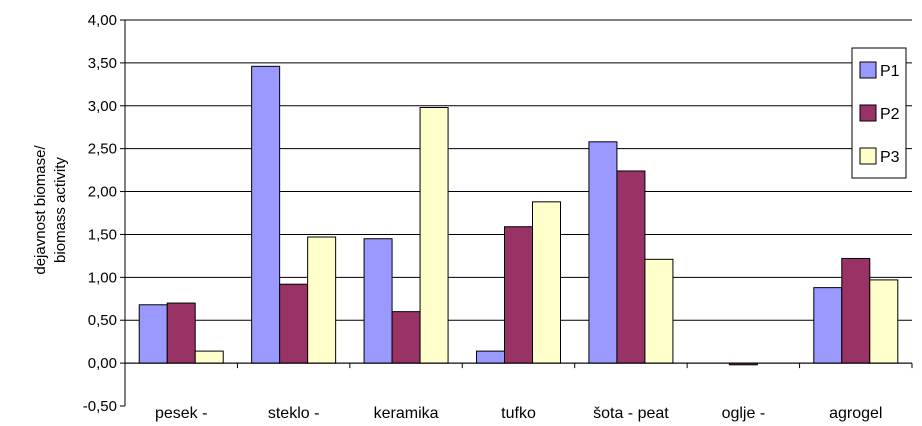 Image resolution: width=922 pixels, height=426 pixels. What do you see at coordinates (855, 413) in the screenshot?
I see `x-tick-label: agrogel` at bounding box center [855, 413].